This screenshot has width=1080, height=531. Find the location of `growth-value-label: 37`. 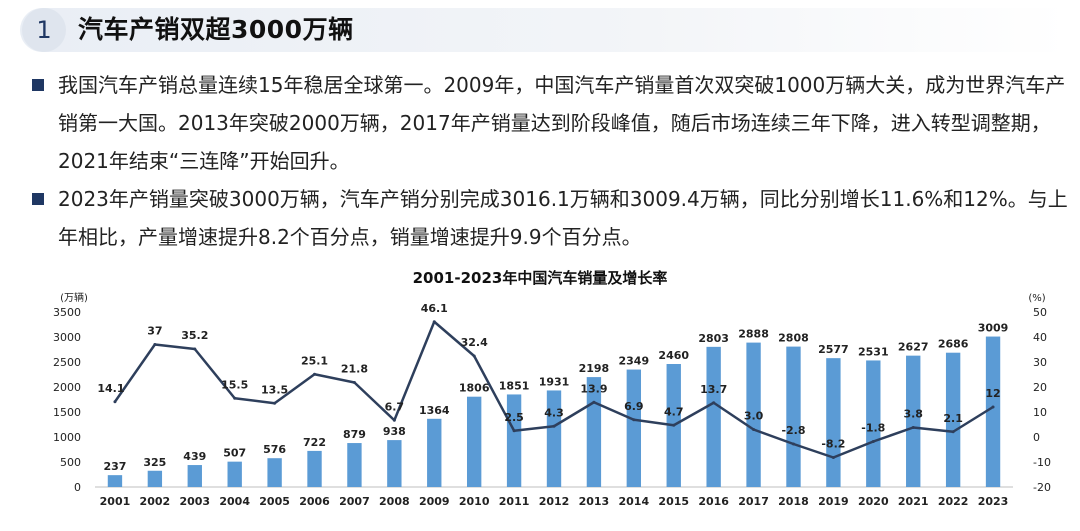

growth-value-label: 37 is located at coordinates (154, 331).